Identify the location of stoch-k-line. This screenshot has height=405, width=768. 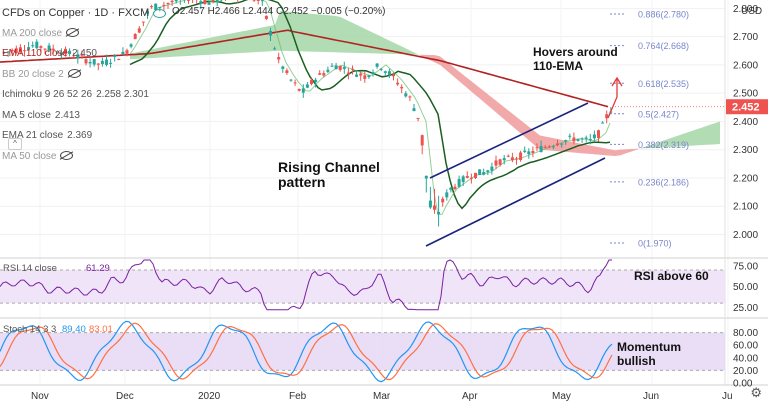
(306, 351).